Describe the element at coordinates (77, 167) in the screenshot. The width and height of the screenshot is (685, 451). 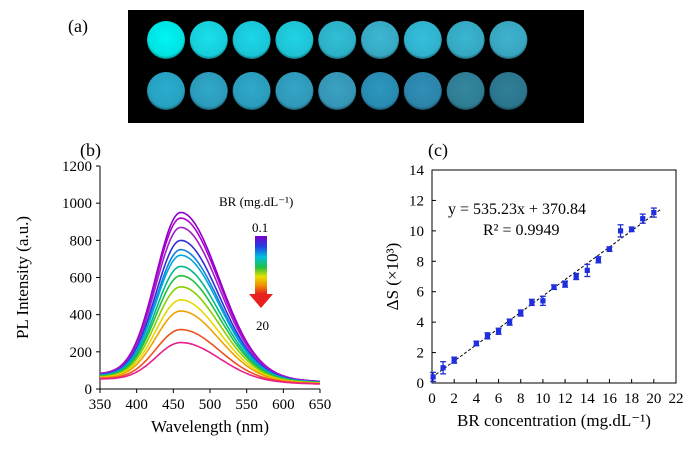
I see `y-tick-label: 1200` at that location.